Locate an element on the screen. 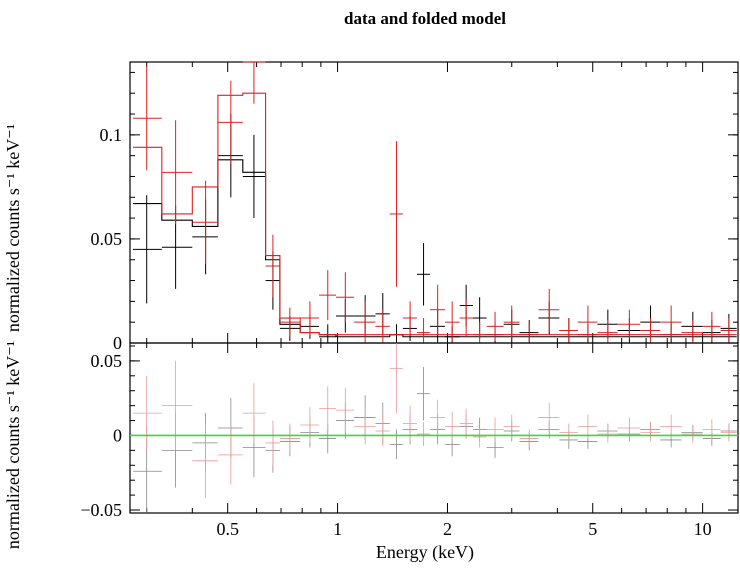 This screenshot has width=740, height=585. y-tick-label: −0.05 is located at coordinates (101, 510).